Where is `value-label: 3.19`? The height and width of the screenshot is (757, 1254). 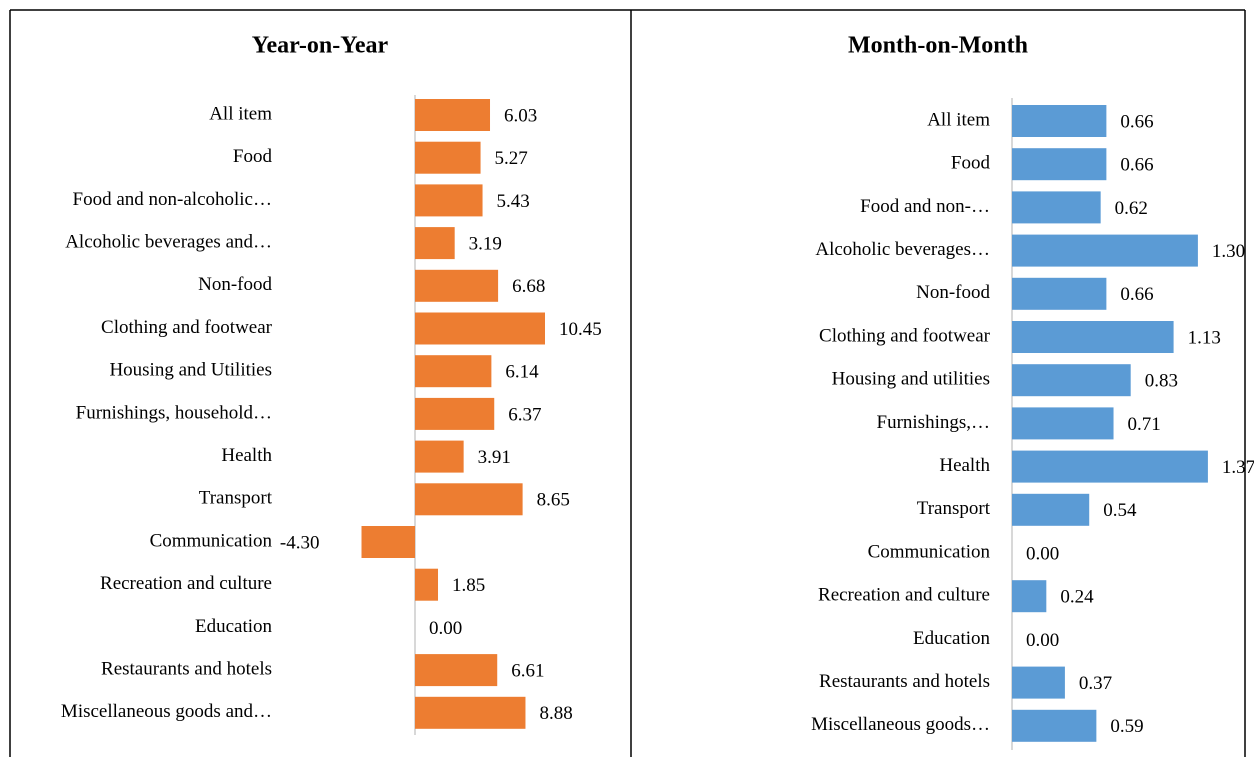 value-label: 3.19 is located at coordinates (485, 243).